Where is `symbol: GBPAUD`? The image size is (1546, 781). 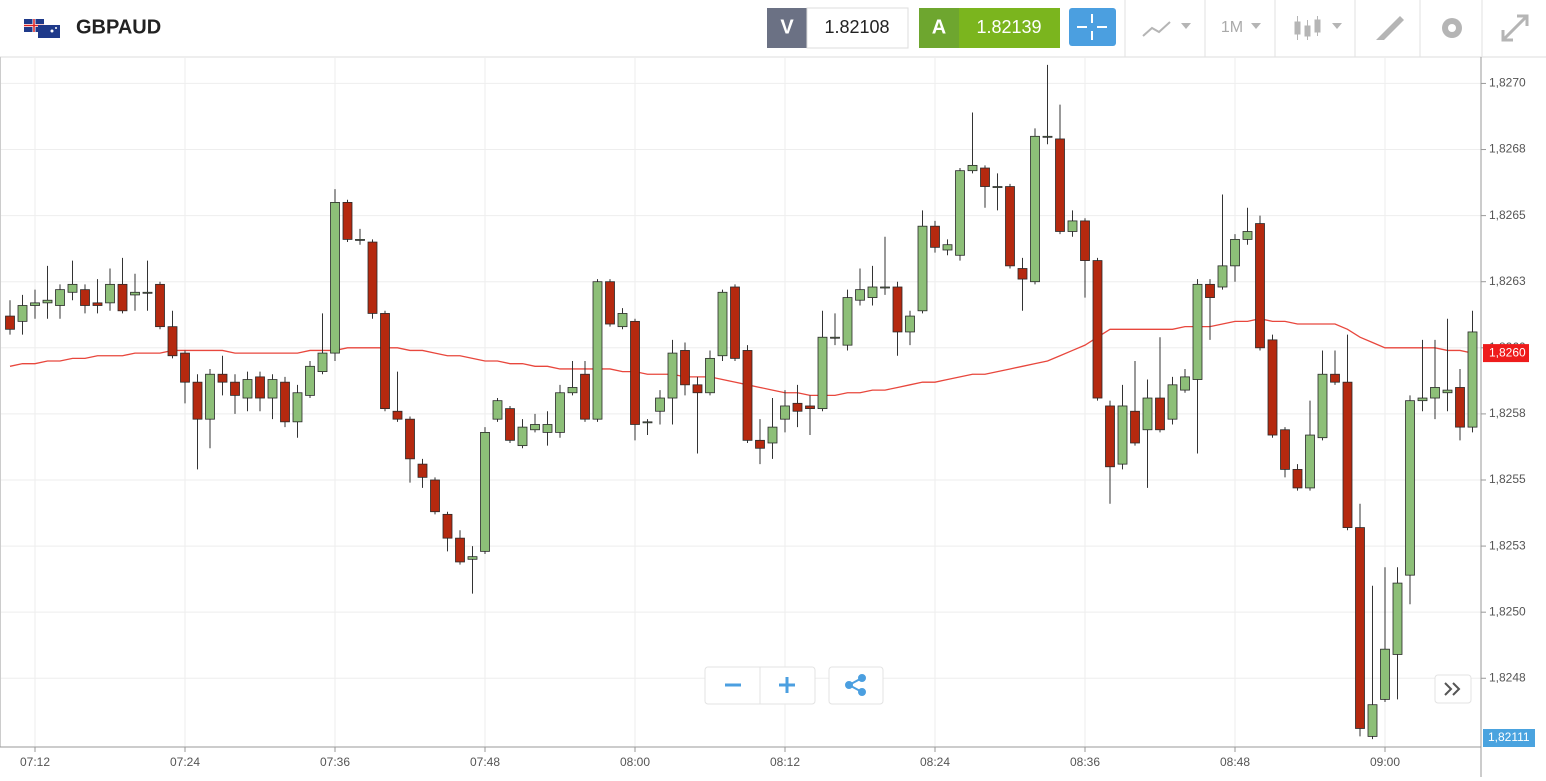 symbol: GBPAUD is located at coordinates (118, 27).